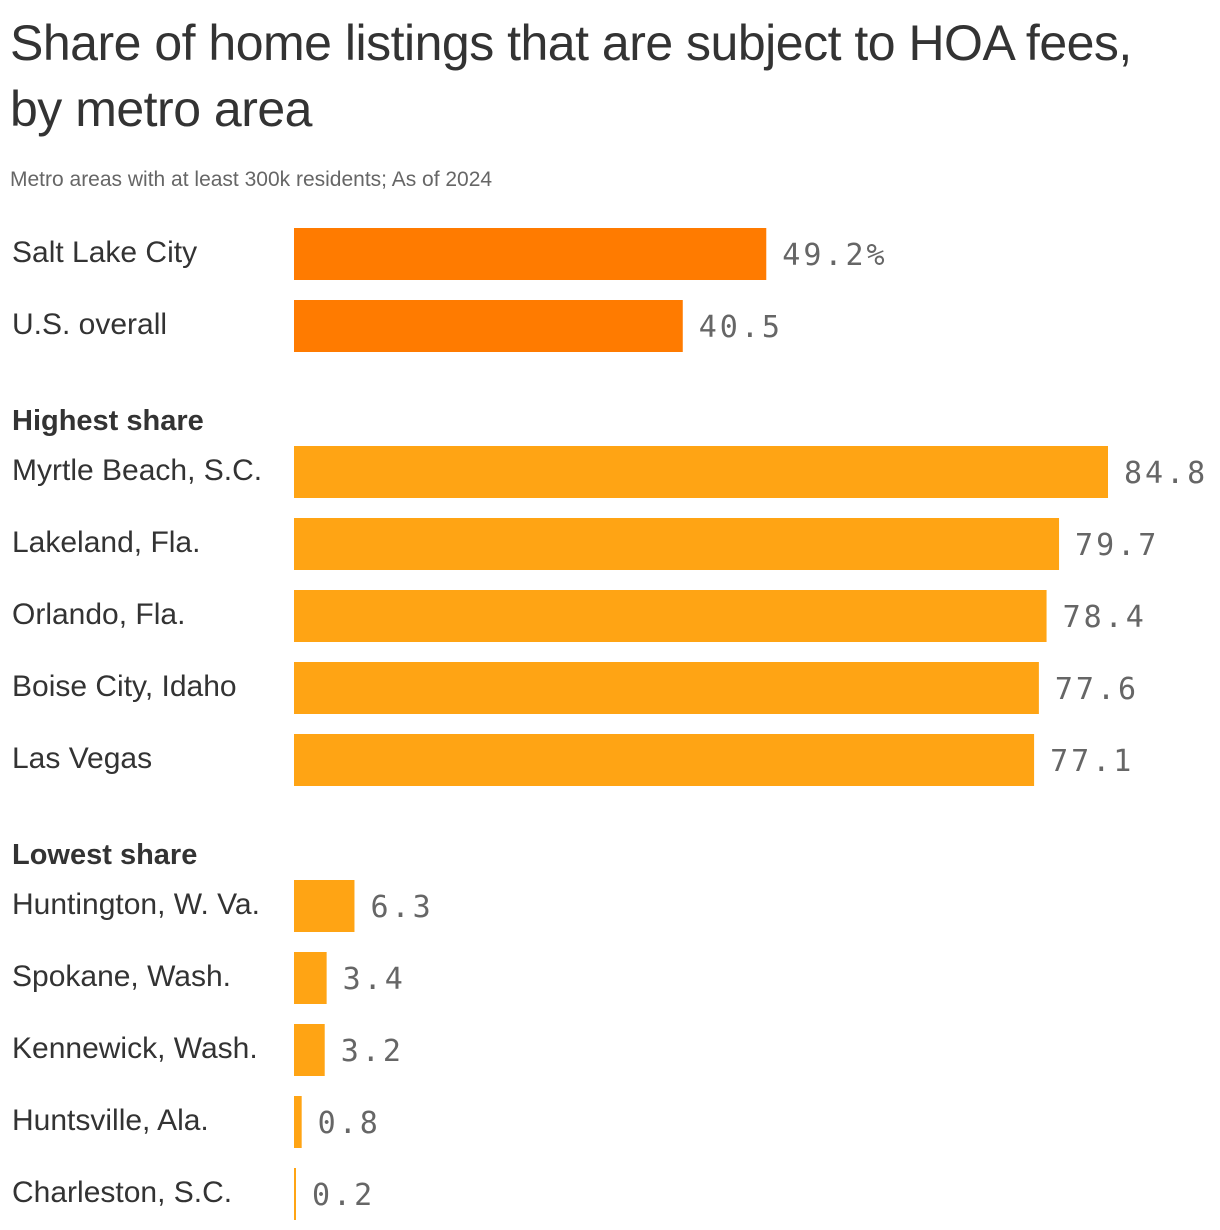 The width and height of the screenshot is (1220, 1230). I want to click on value-label-las-vegas: 77.1, so click(1092, 761).